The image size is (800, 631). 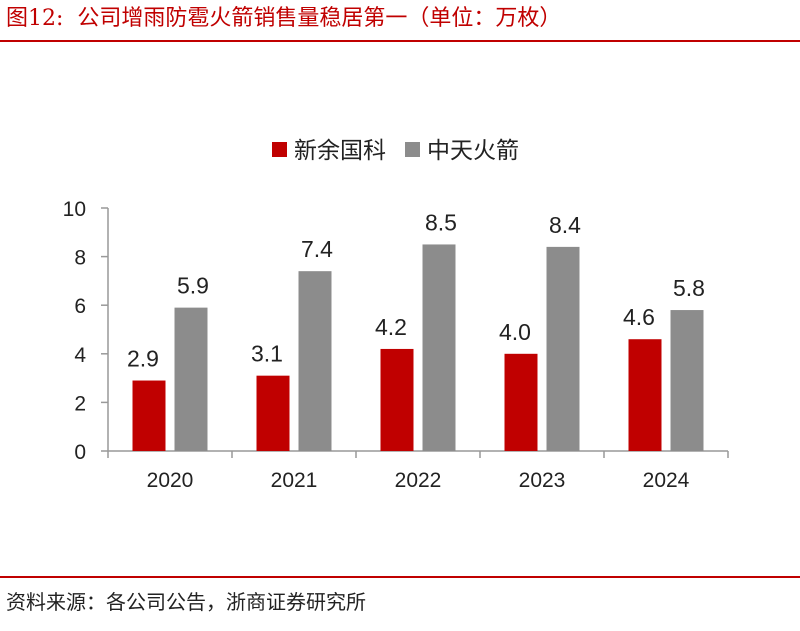 What do you see at coordinates (35, 18) in the screenshot?
I see `figure-label: 图12:` at bounding box center [35, 18].